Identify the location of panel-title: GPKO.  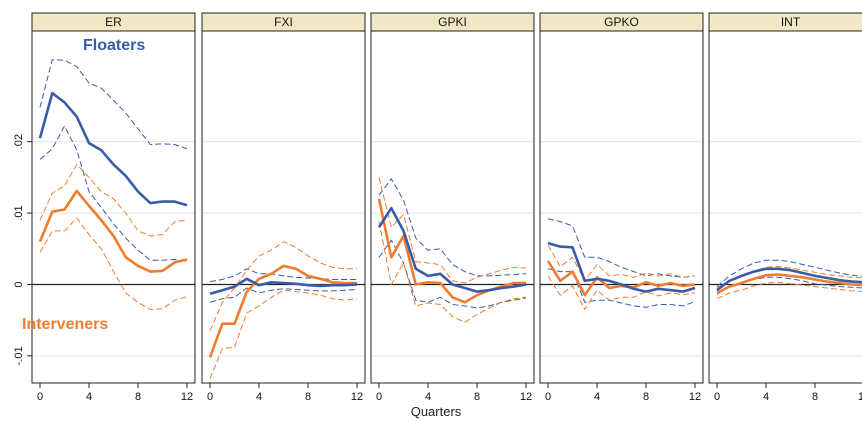
(621, 22).